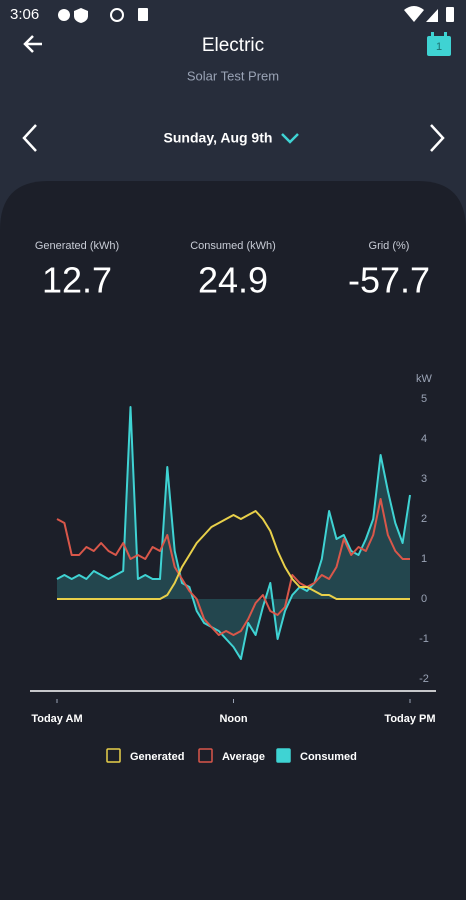 The height and width of the screenshot is (900, 466). What do you see at coordinates (157, 757) in the screenshot?
I see `legend-label: Generated` at bounding box center [157, 757].